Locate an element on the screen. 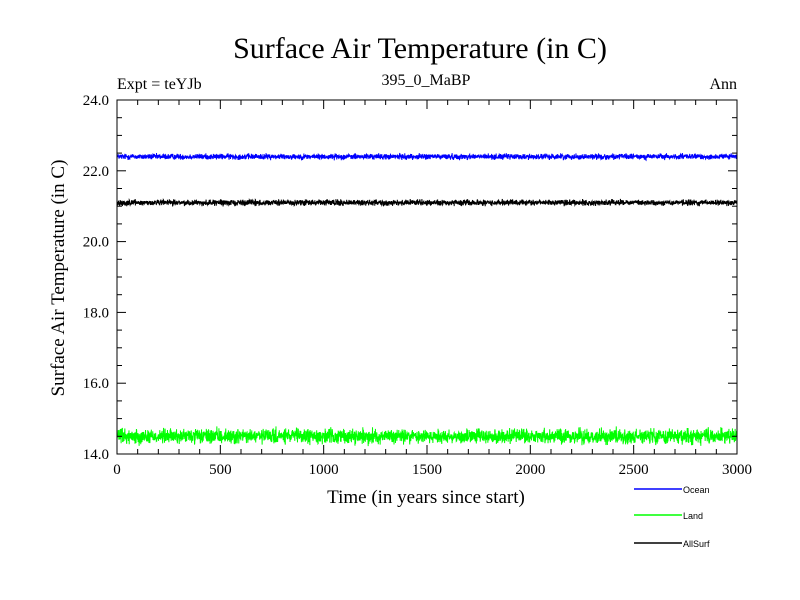  legend: Ocean Land AllSurf is located at coordinates (672, 517).